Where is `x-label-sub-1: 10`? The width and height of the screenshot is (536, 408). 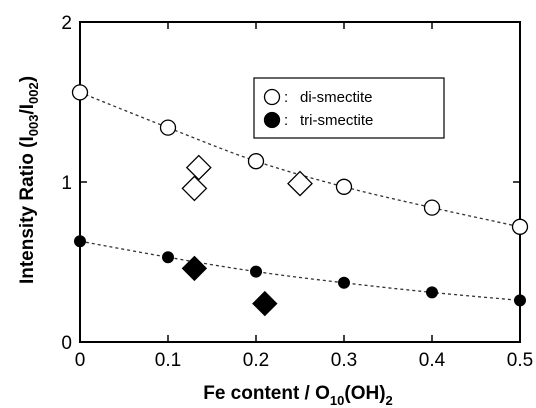
x-label-sub-1: 10 is located at coordinates (337, 400).